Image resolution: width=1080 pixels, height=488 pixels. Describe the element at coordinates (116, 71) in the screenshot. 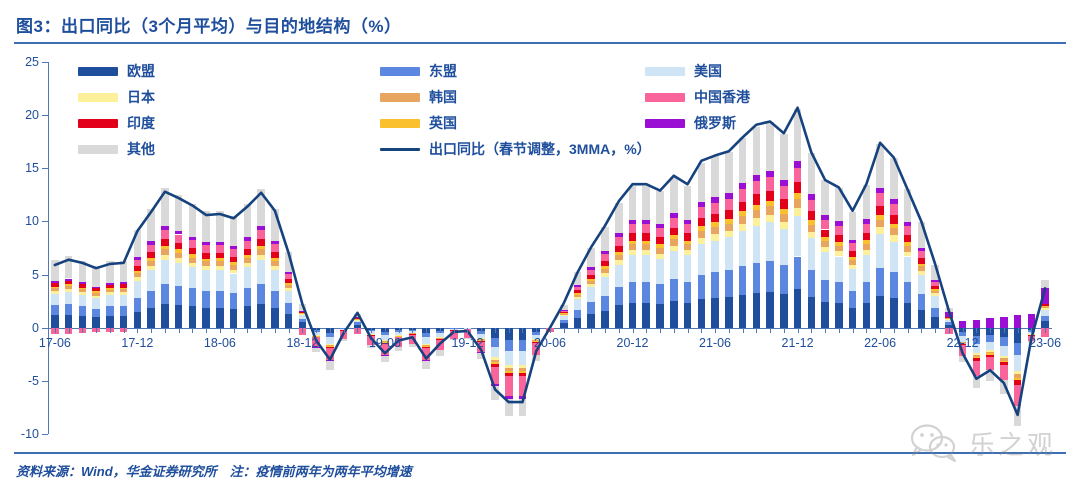

I see `legend-item-eu: 欧盟` at that location.